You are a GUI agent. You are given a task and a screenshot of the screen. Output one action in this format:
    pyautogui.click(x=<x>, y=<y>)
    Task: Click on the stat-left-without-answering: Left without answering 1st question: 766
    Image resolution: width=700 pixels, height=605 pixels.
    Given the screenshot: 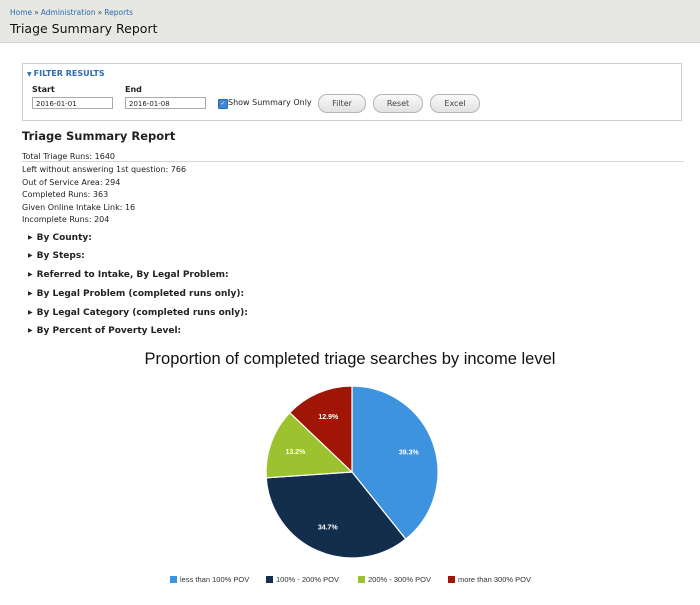 What is the action you would take?
    pyautogui.click(x=104, y=169)
    